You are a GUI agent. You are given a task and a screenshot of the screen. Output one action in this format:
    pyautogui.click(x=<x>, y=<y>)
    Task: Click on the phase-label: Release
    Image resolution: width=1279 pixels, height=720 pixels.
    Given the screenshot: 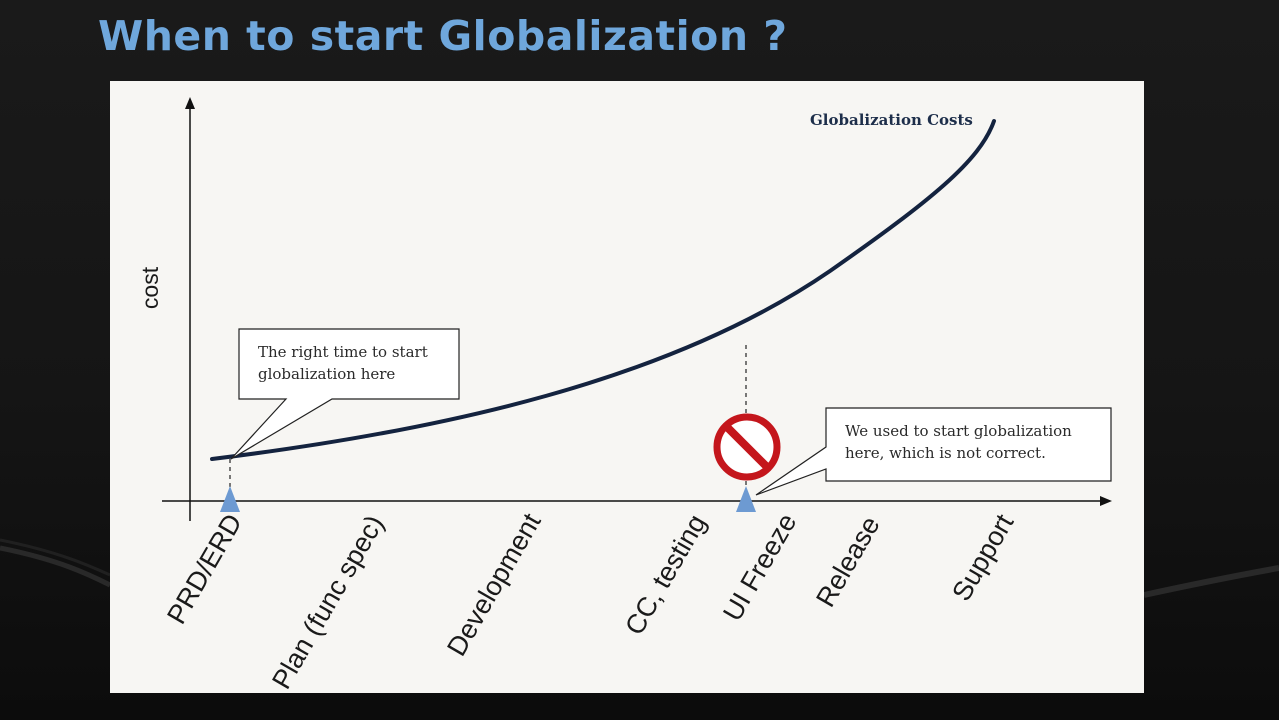 What is the action you would take?
    pyautogui.click(x=848, y=561)
    